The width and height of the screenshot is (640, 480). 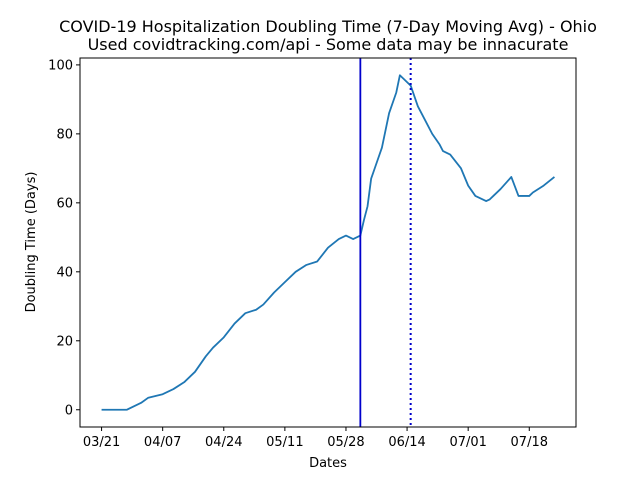 What do you see at coordinates (529, 442) in the screenshot?
I see `x-tick-label: 07/18` at bounding box center [529, 442].